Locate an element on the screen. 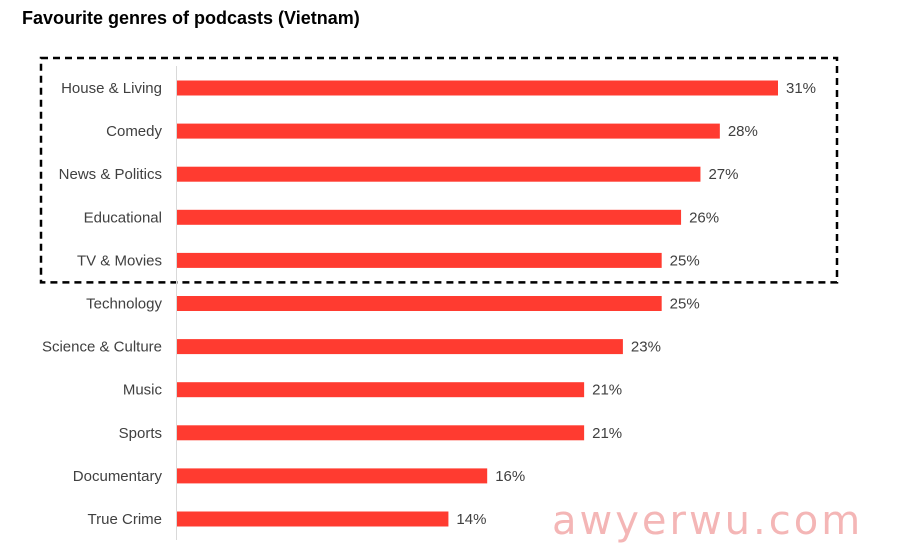  value-label-sports: 21% is located at coordinates (607, 433).